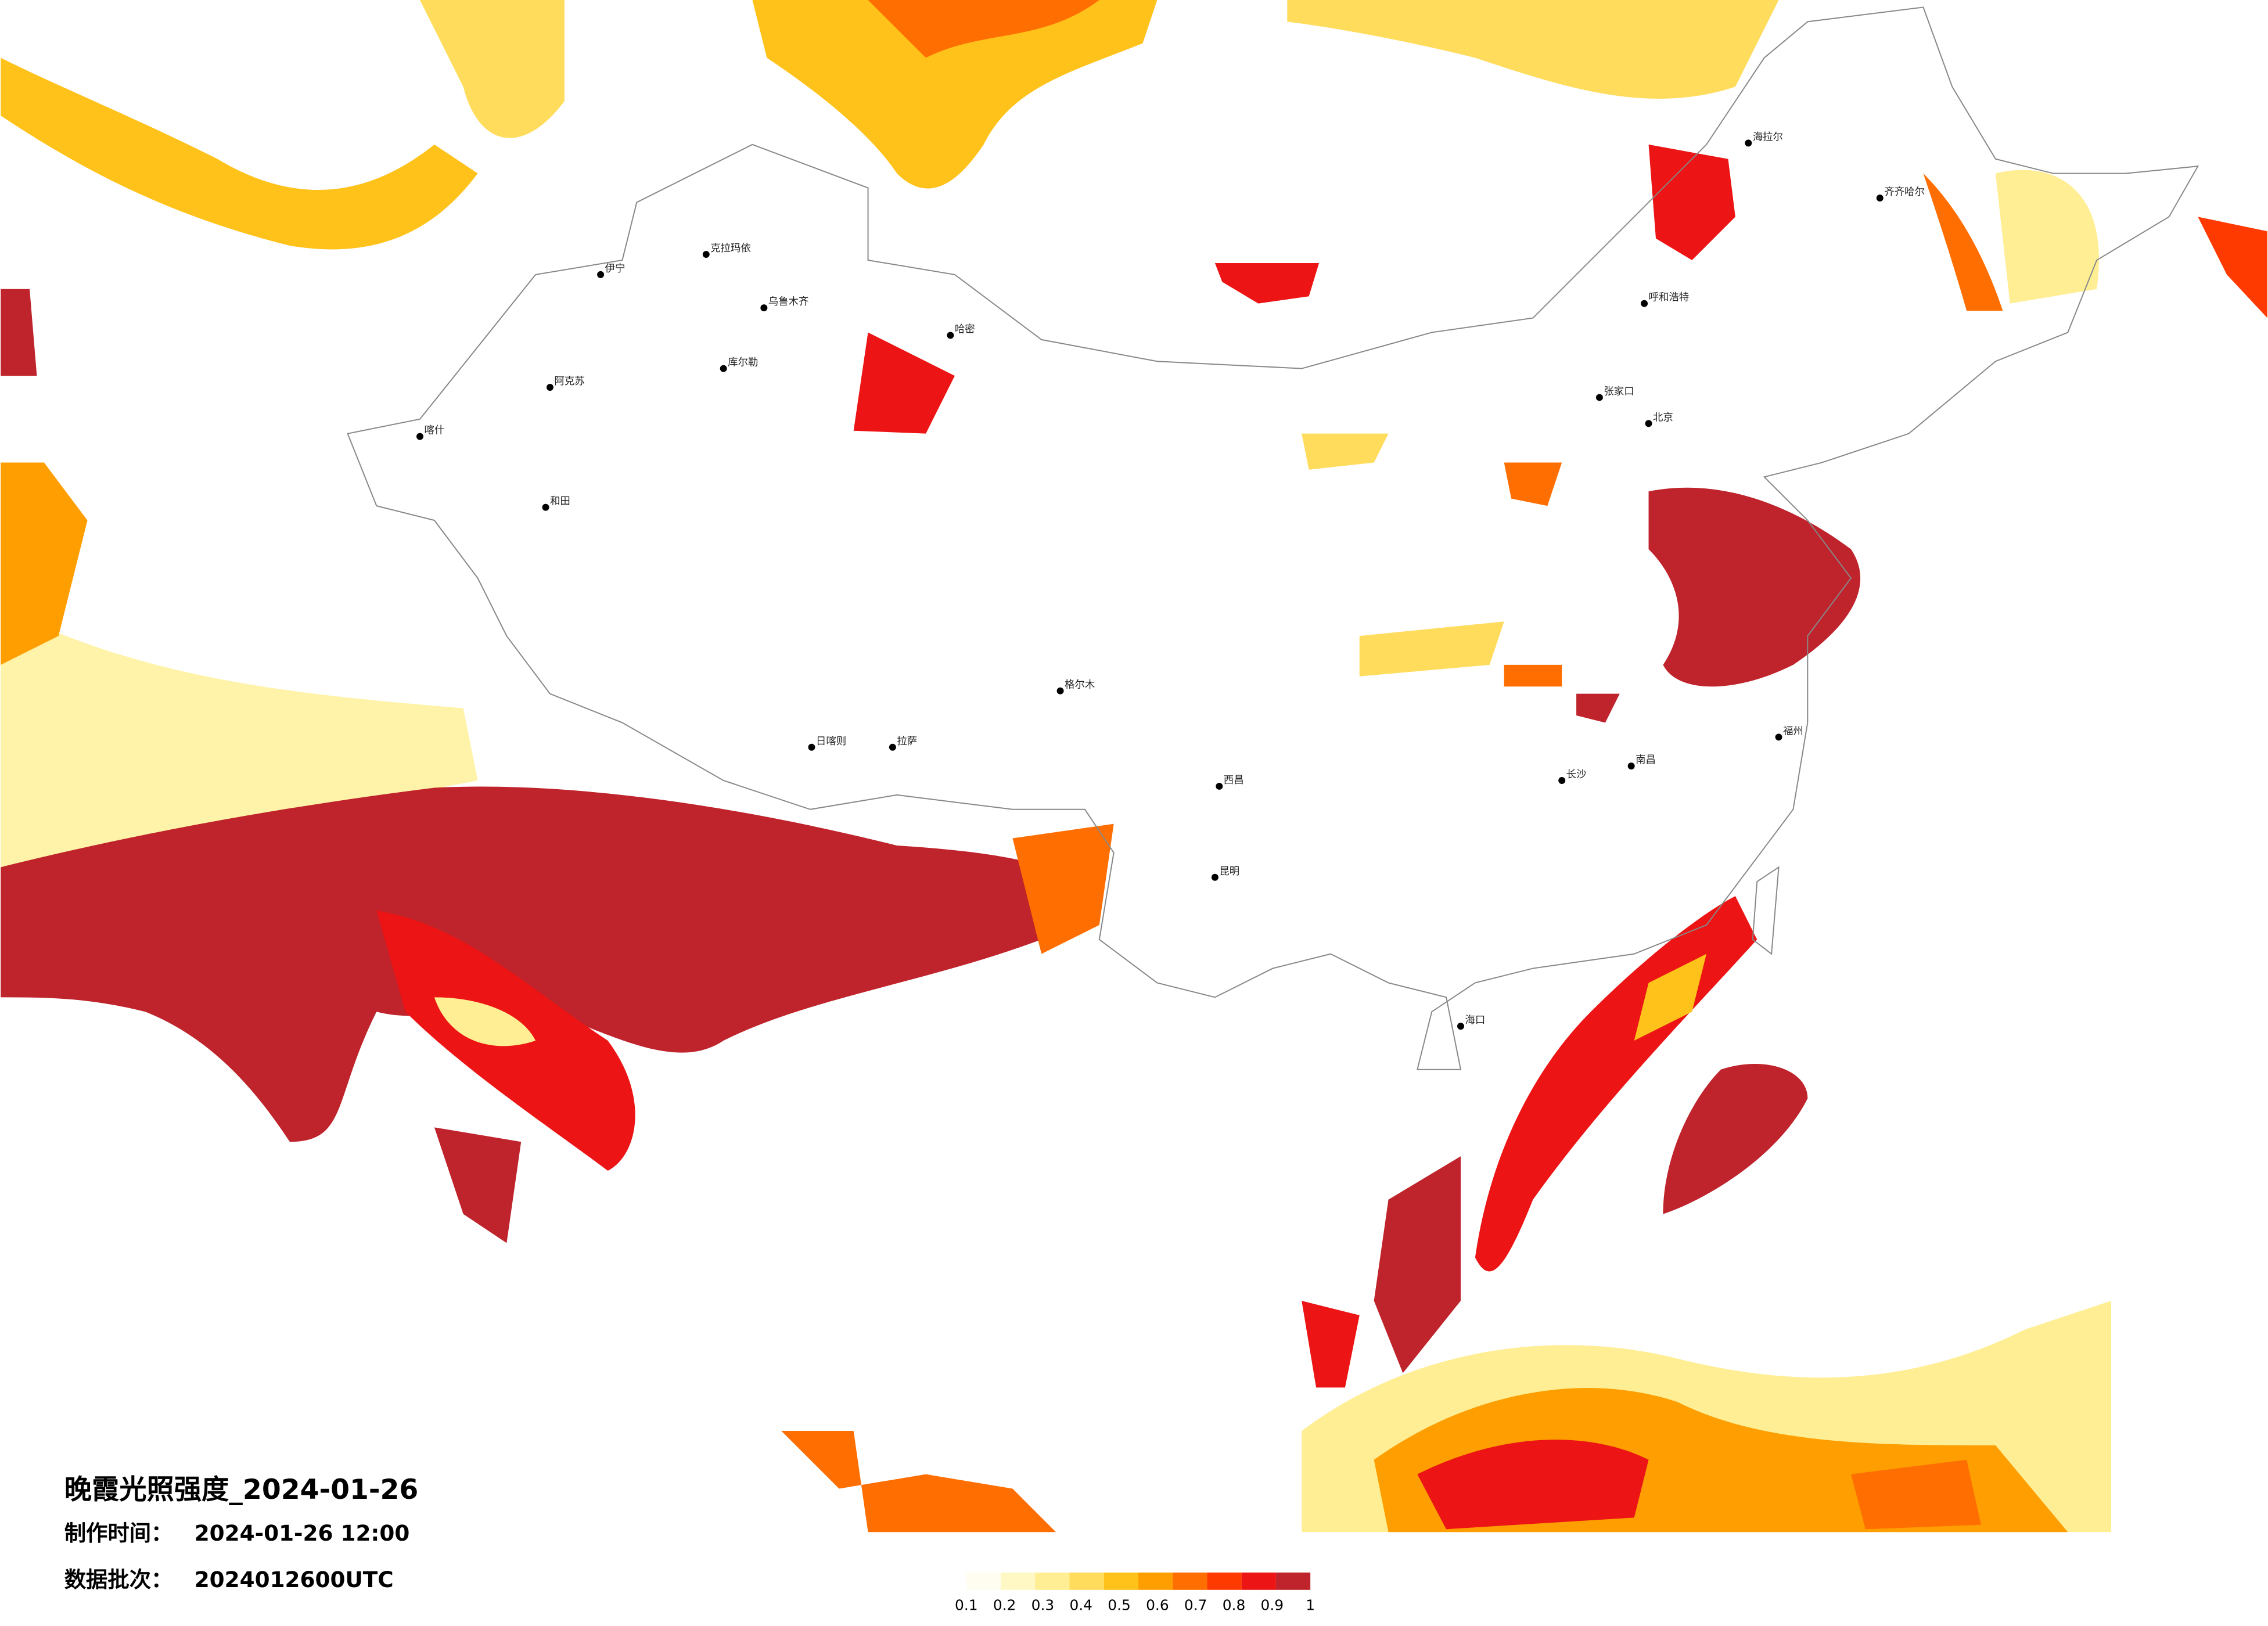 This screenshot has width=2268, height=1626. I want to click on colorbar: 0.1 0.2 0.3 0.4 0.5 0.6 0.7 0.8 0.9 1, so click(1135, 1593).